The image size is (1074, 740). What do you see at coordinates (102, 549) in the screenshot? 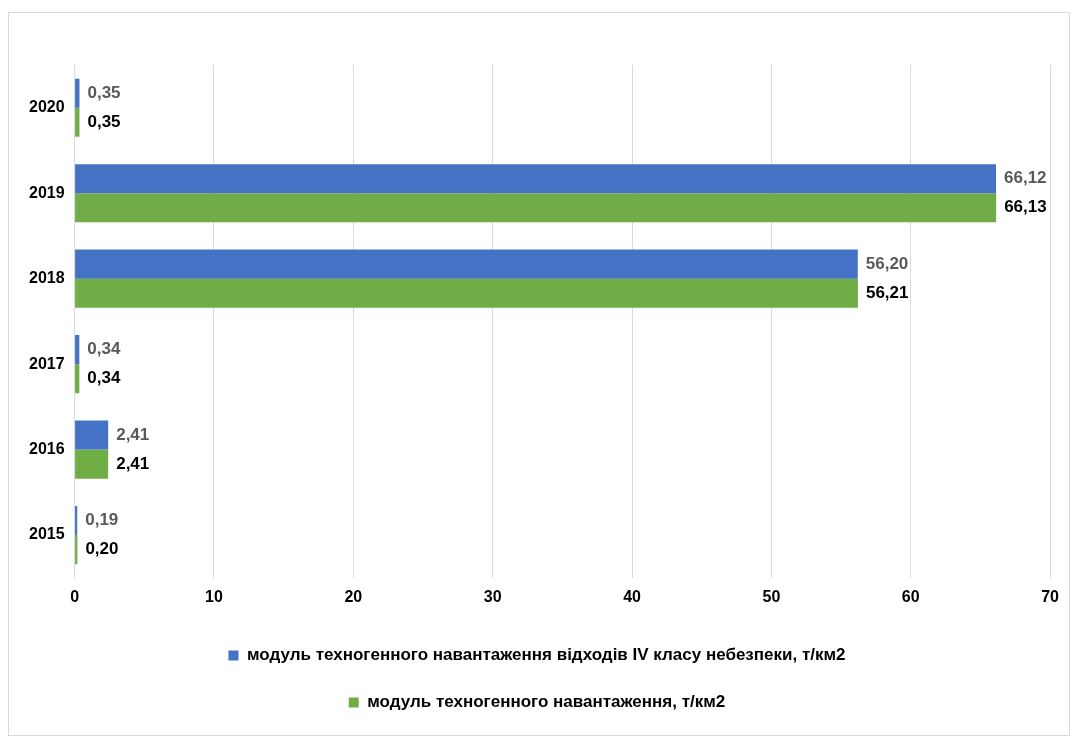
I see `data-label: 0,20` at bounding box center [102, 549].